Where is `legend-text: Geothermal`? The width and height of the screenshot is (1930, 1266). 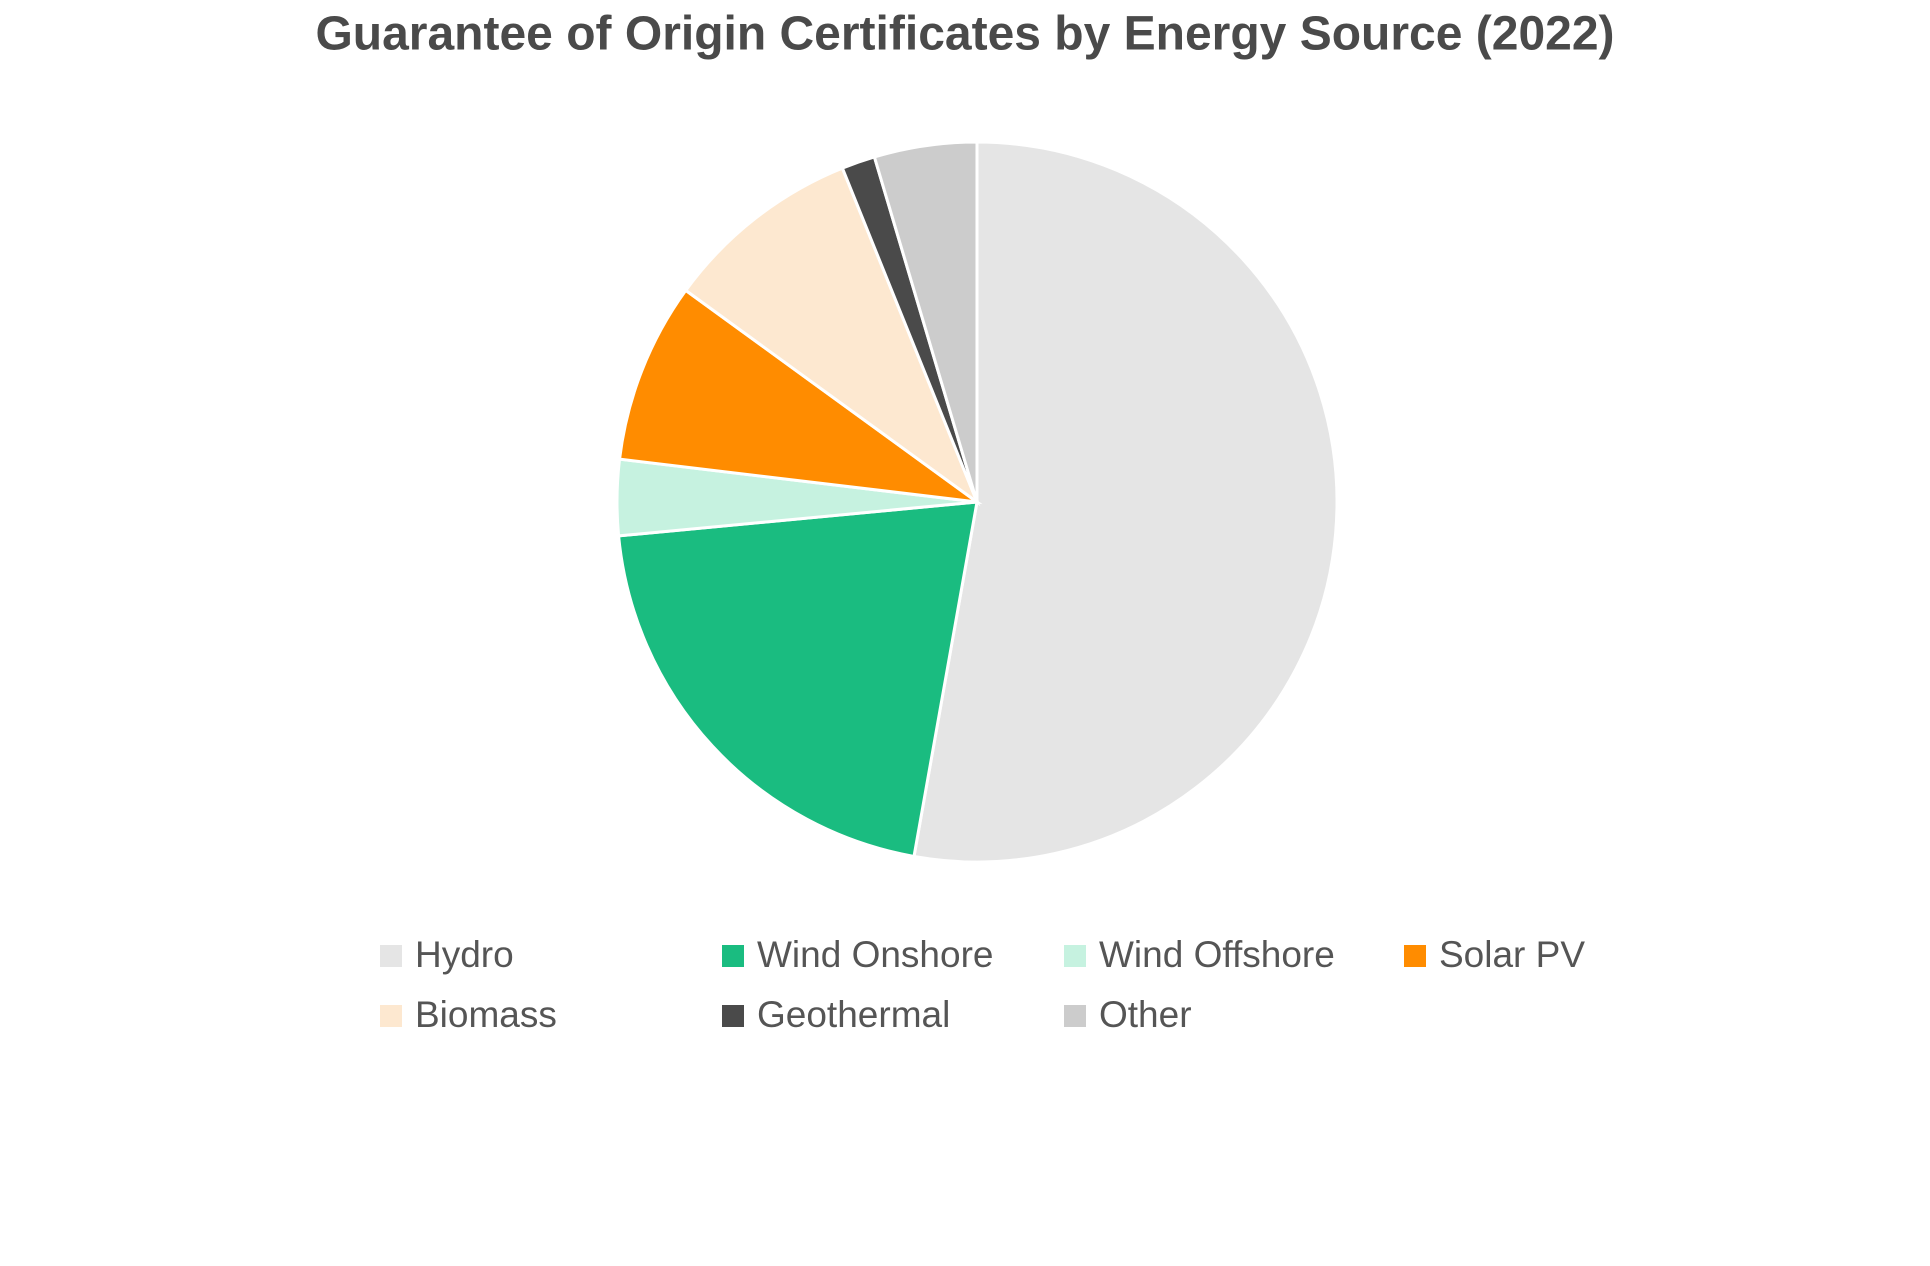 legend-text: Geothermal is located at coordinates (853, 1014).